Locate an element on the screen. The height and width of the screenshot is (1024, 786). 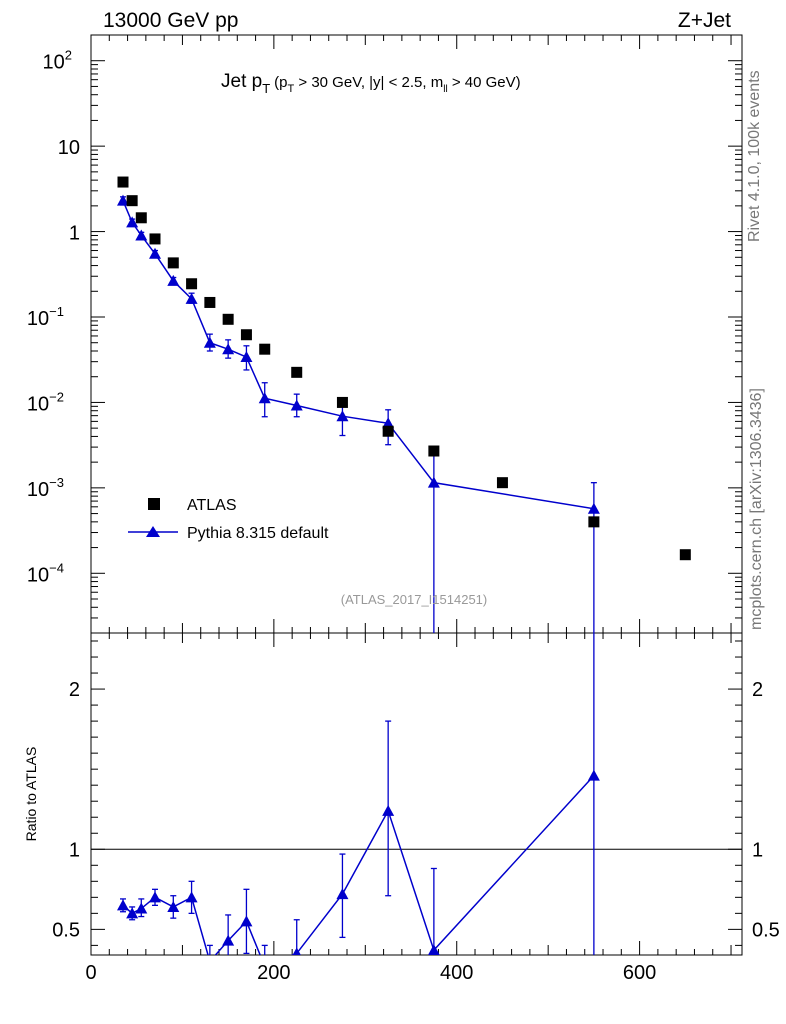
main-ytick-label: 10⁻² is located at coordinates (45, 402).